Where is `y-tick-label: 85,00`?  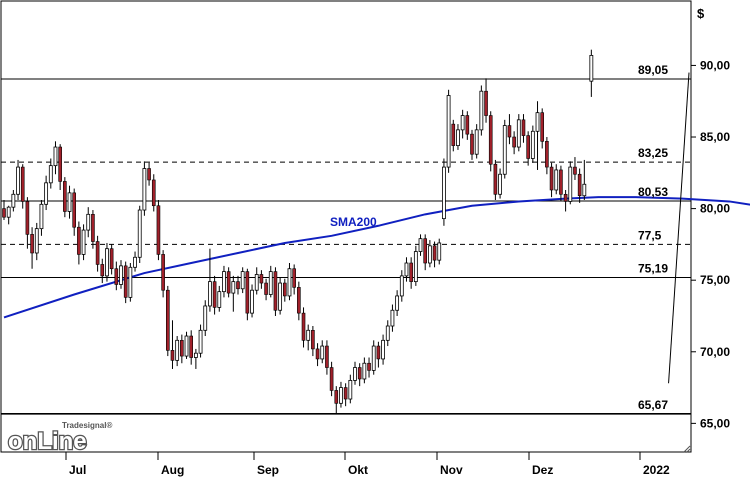 y-tick-label: 85,00 is located at coordinates (715, 137).